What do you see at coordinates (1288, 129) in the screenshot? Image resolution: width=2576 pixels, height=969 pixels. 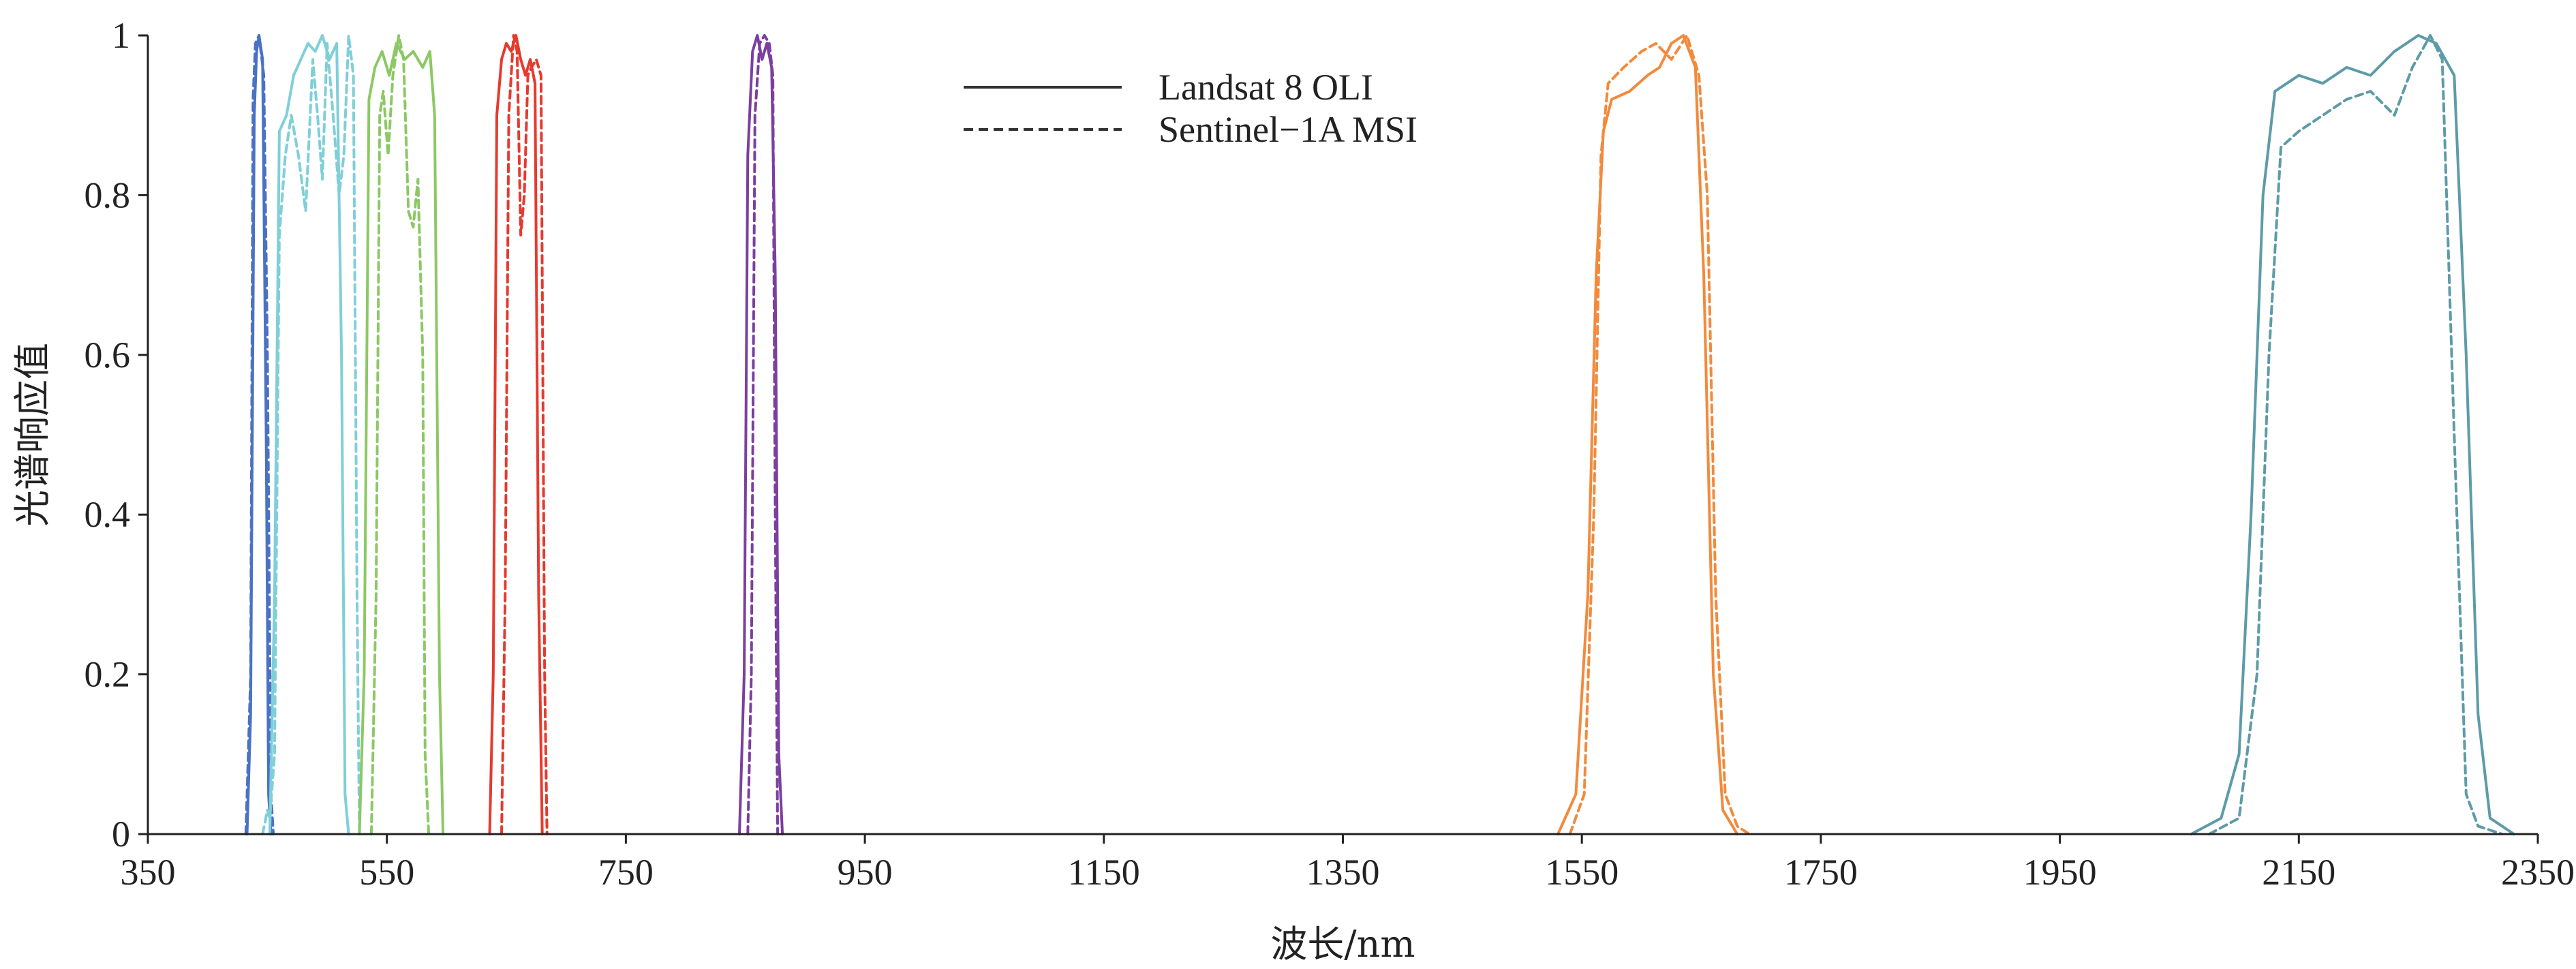 I see `legend-label: Sentinel−1A MSI` at bounding box center [1288, 129].